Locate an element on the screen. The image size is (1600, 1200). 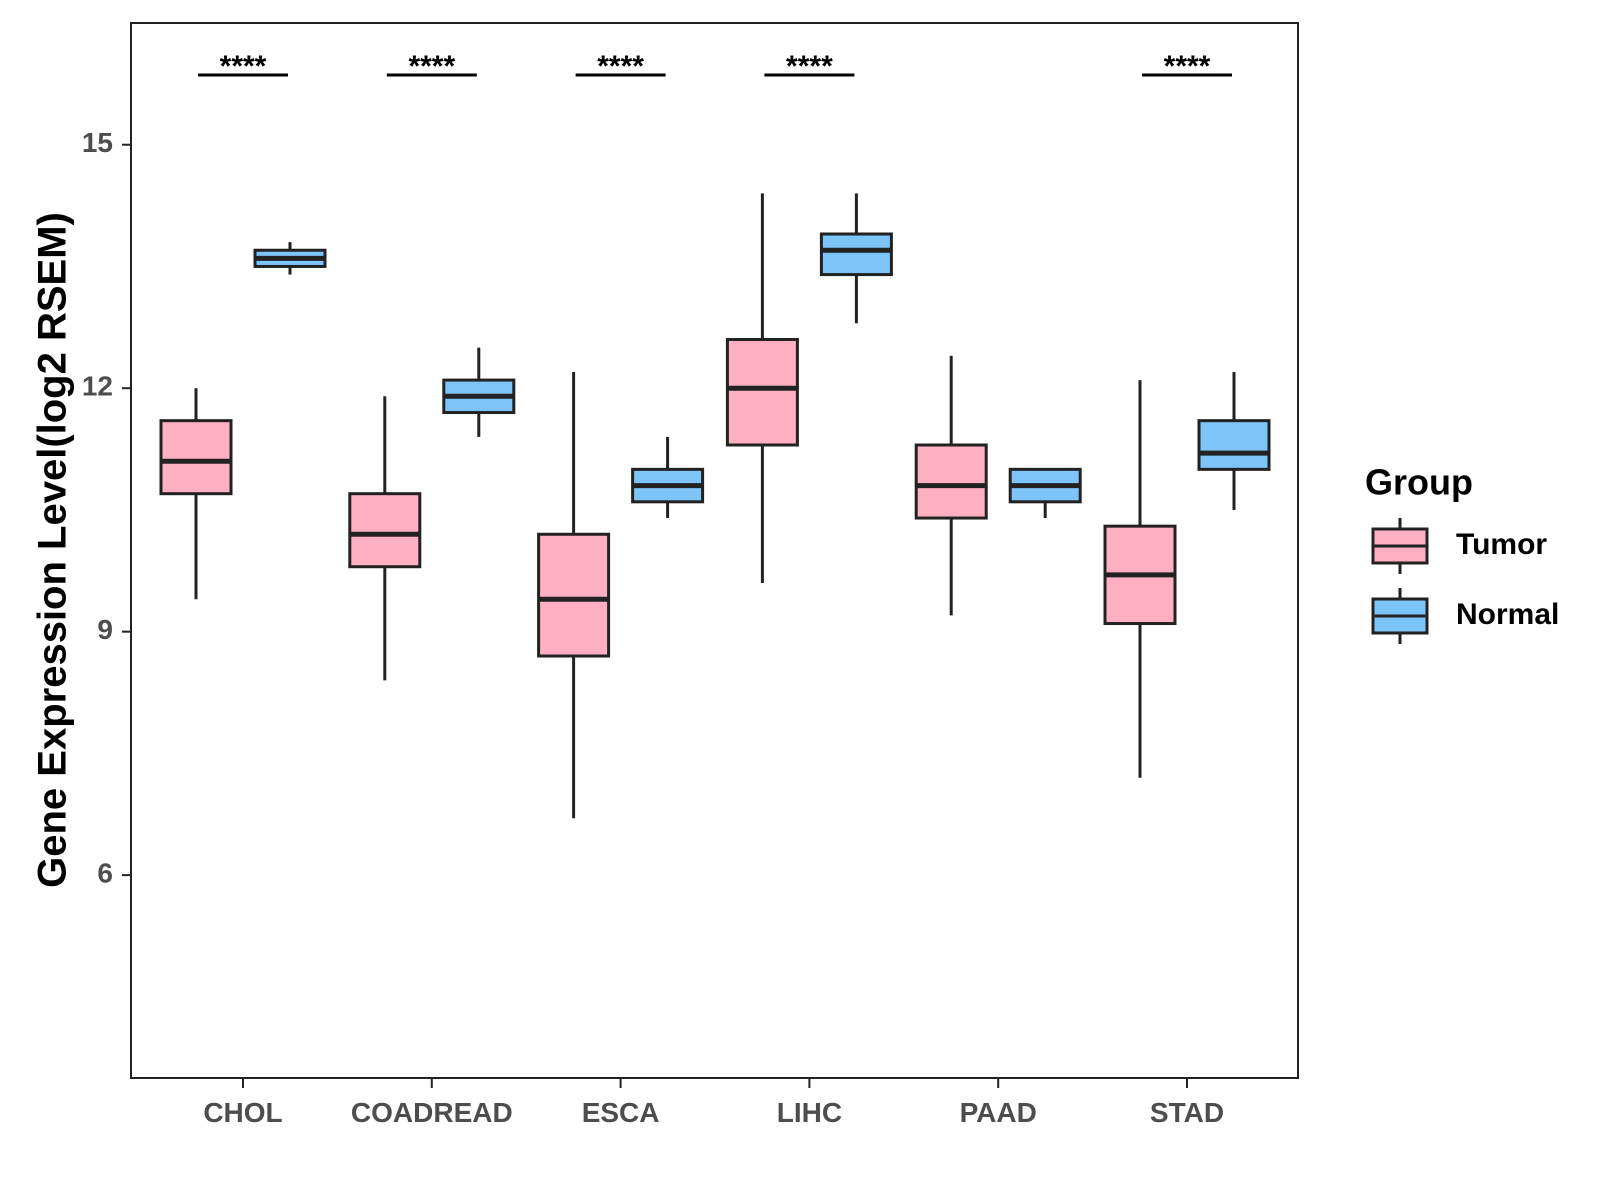
box-tumor-esca is located at coordinates (574, 595).